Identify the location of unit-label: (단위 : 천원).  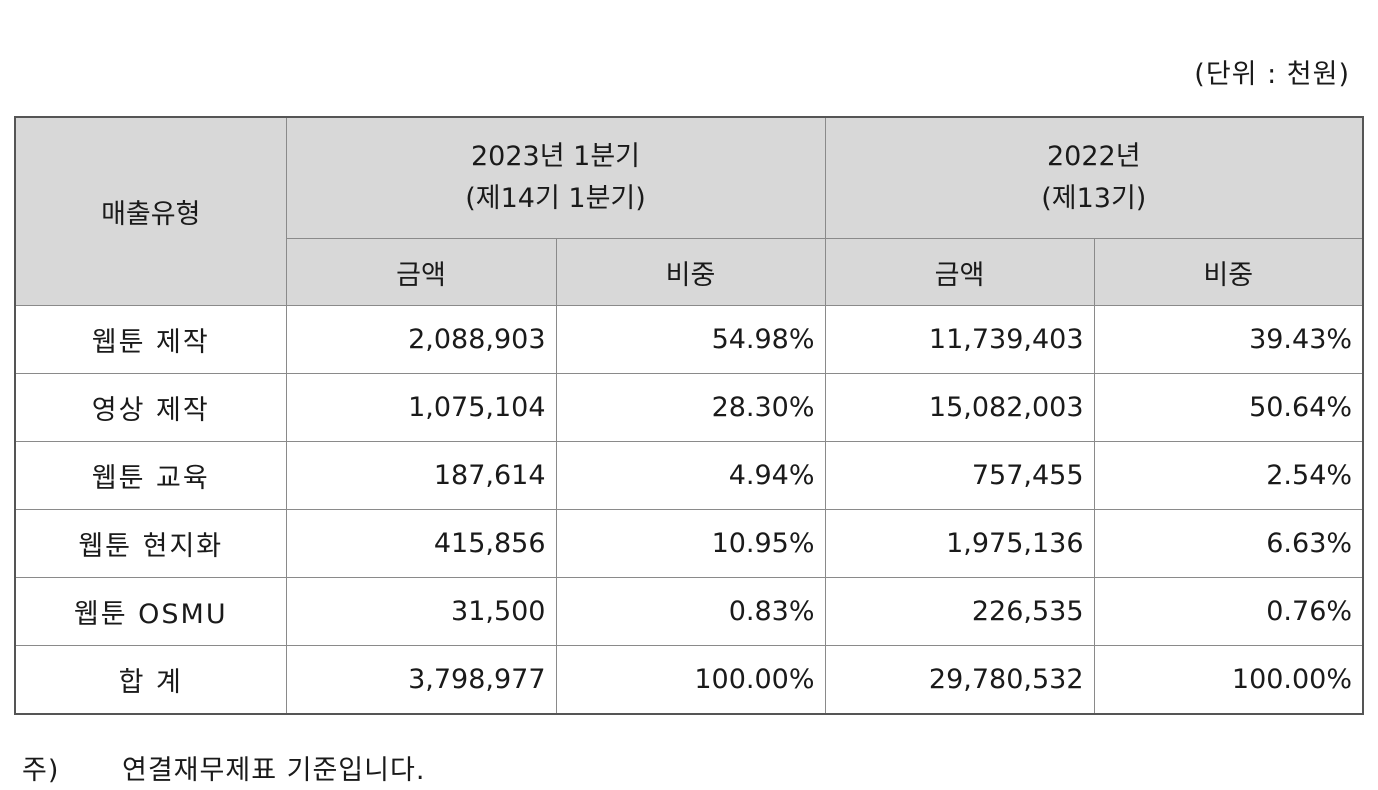
(1272, 74).